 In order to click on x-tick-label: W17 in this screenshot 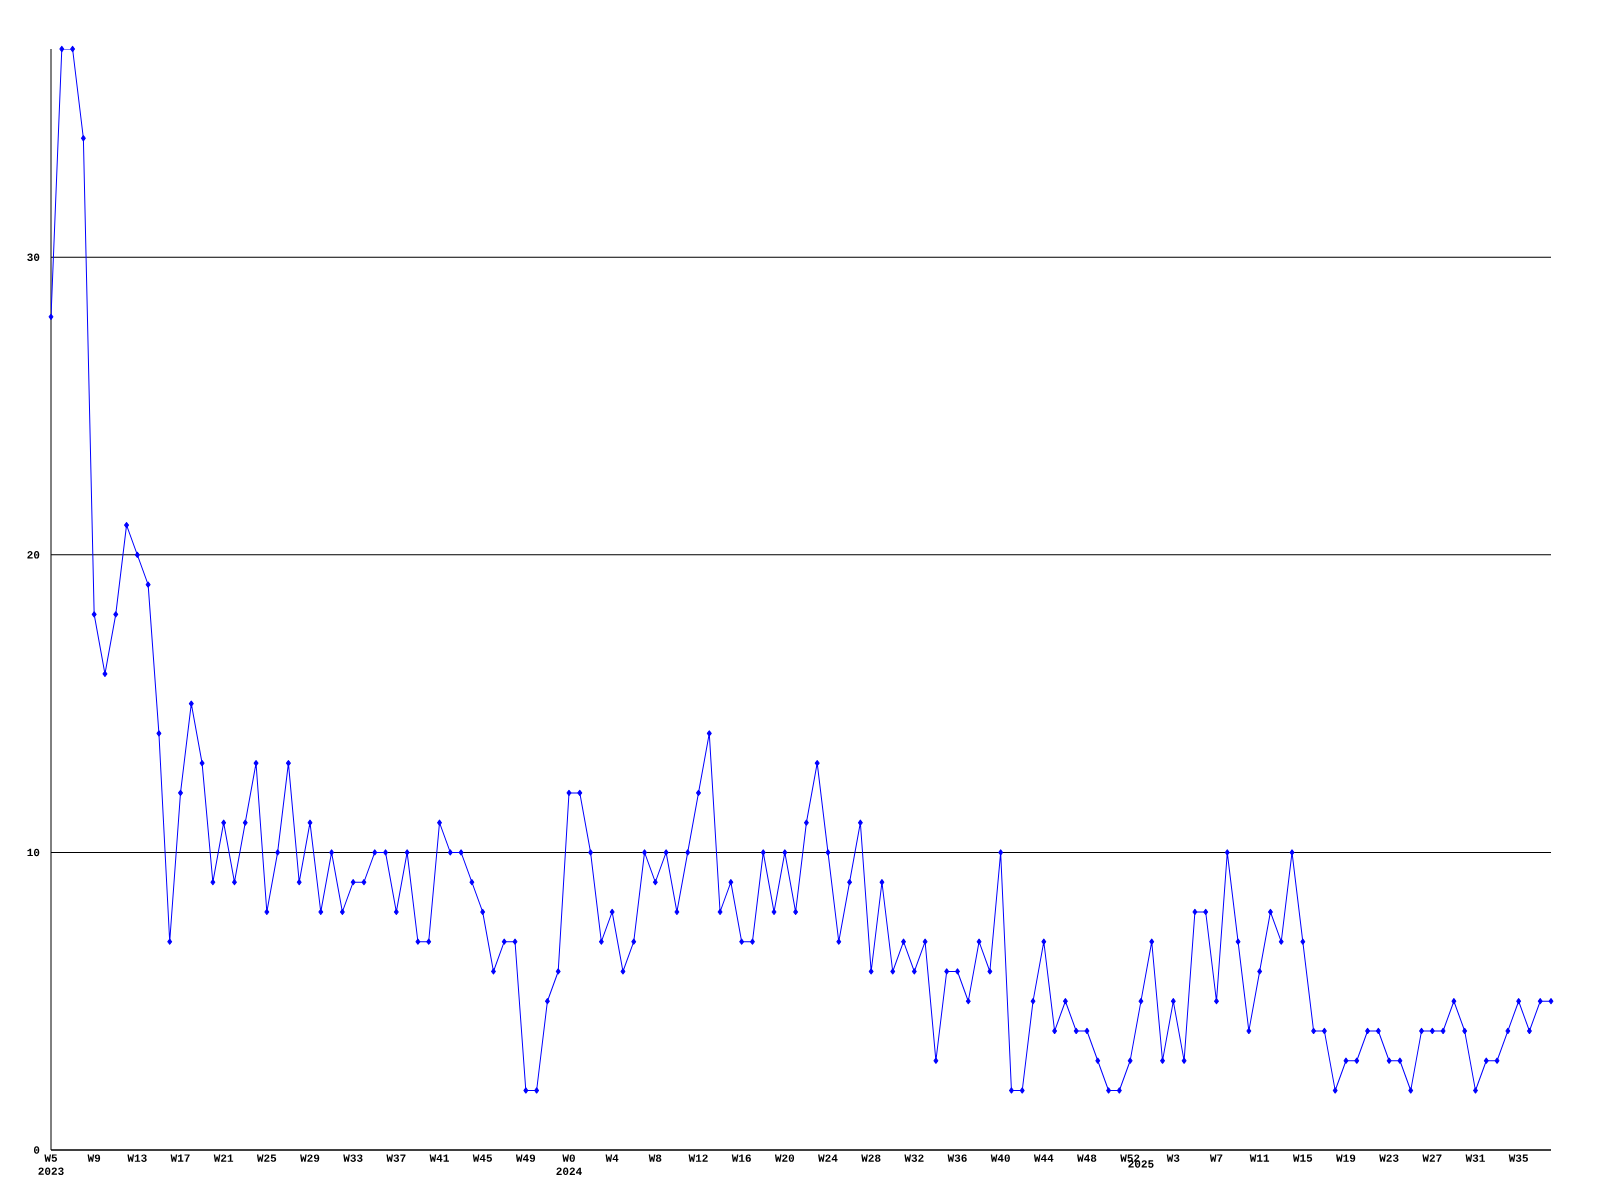, I will do `click(180, 1158)`.